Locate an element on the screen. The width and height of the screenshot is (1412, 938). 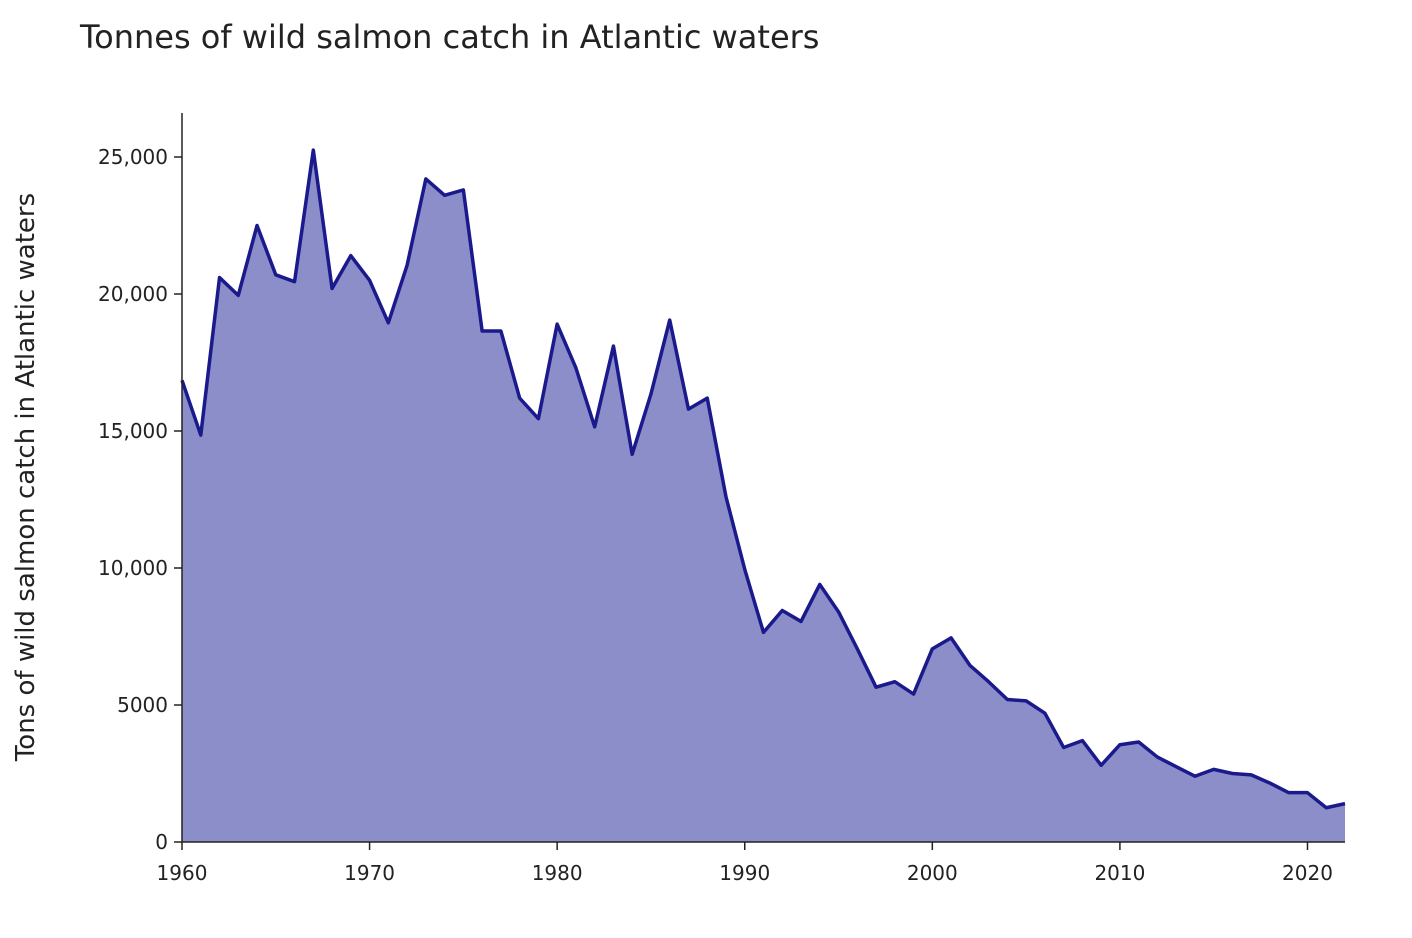
x-tick-label: 1970 is located at coordinates (369, 873).